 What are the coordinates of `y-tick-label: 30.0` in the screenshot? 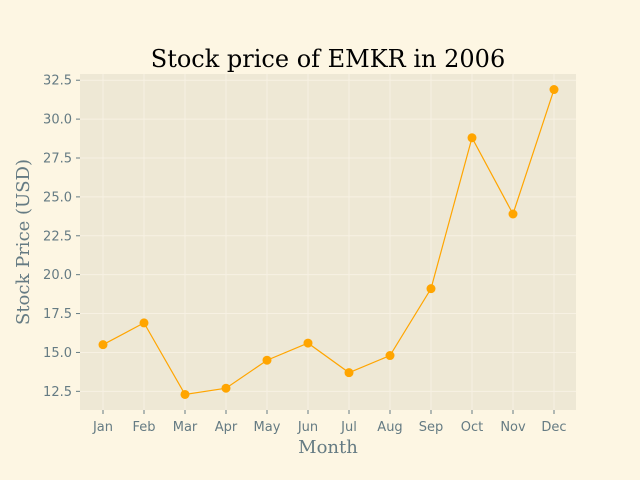 It's located at (57, 120).